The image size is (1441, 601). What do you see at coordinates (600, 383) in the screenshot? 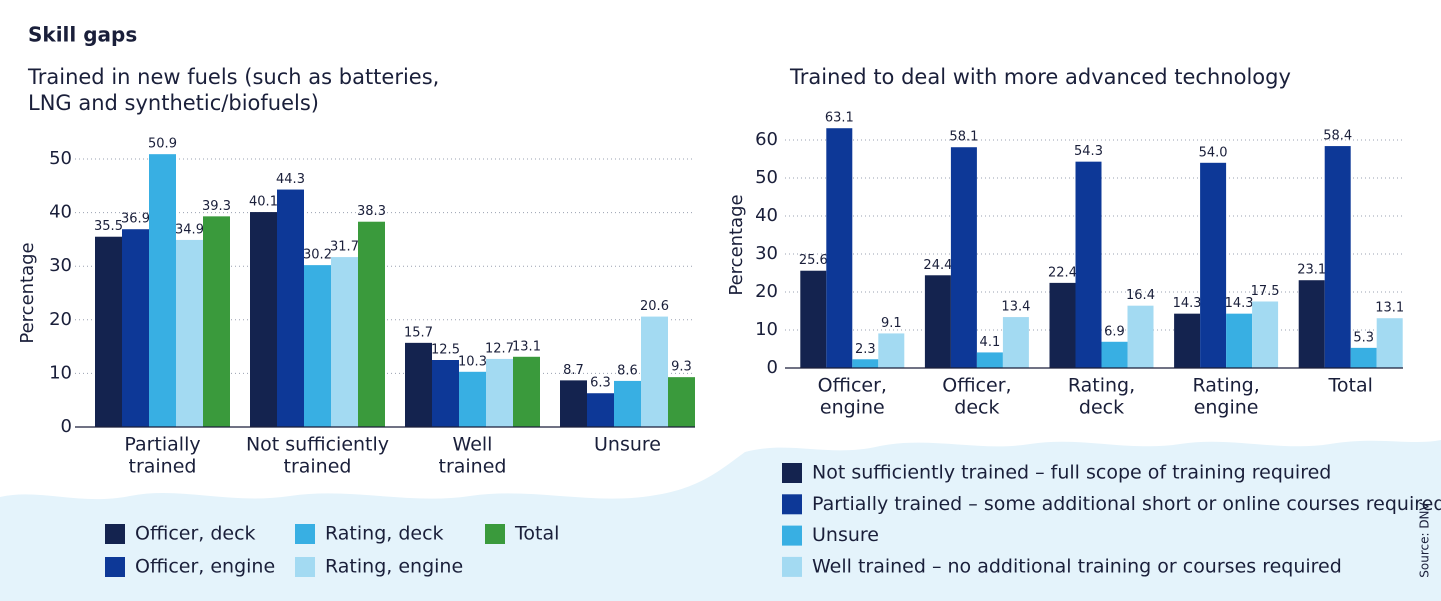
I see `value-label: 6.3` at bounding box center [600, 383].